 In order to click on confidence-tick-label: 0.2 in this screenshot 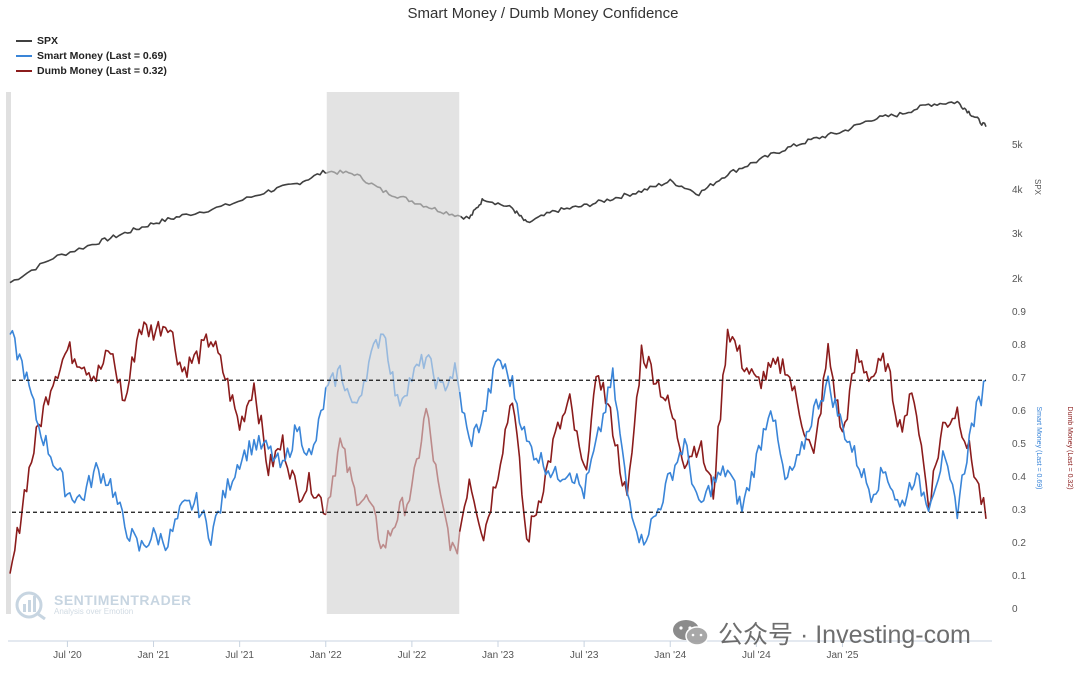, I will do `click(1019, 543)`.